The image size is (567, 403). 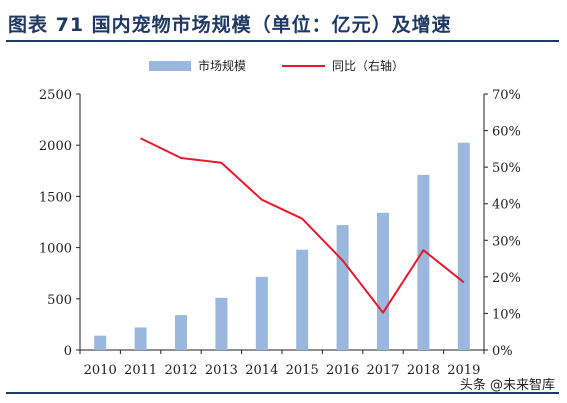 I want to click on x-tick-label: 2015, so click(x=302, y=370).